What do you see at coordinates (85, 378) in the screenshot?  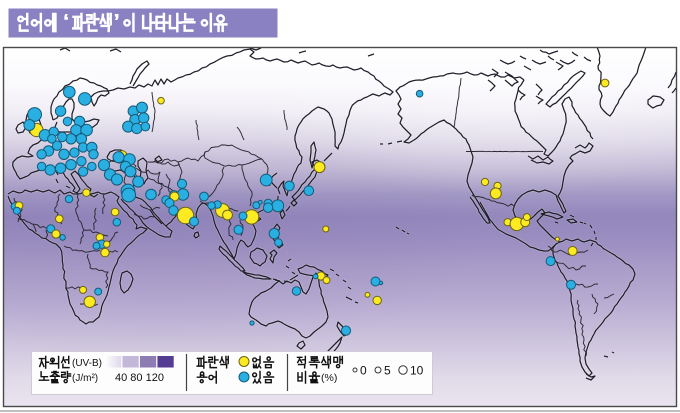 I see `svg-text: (J/m²)` at bounding box center [85, 378].